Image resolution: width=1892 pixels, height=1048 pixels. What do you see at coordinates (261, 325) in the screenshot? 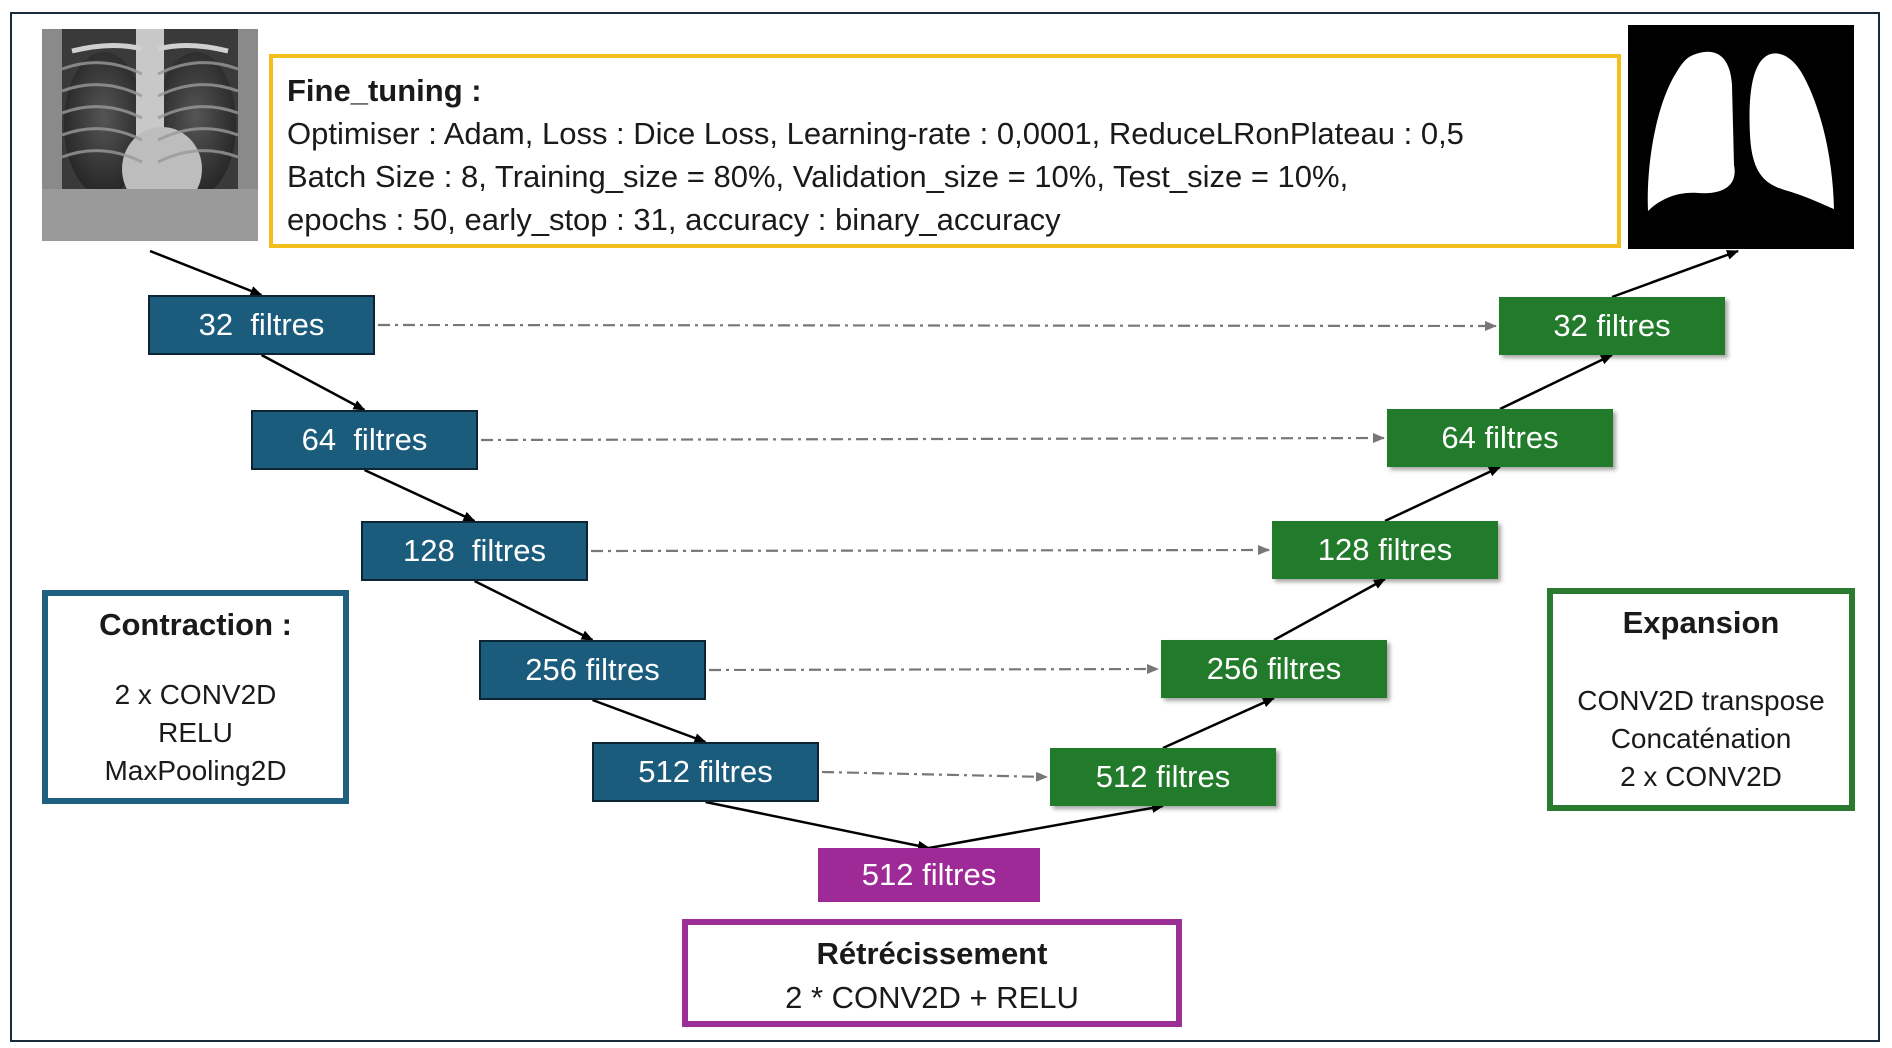
I see `encoder-block-32: 32 filtres` at bounding box center [261, 325].